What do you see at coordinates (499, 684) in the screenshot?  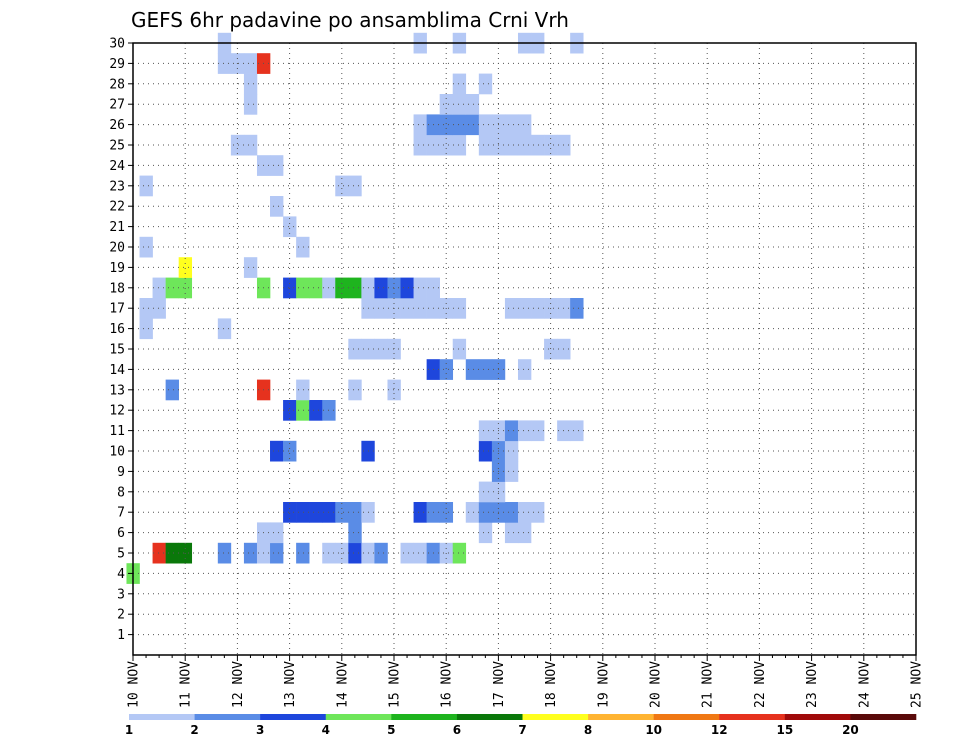 I see `x-tick-label: 17 NOV` at bounding box center [499, 684].